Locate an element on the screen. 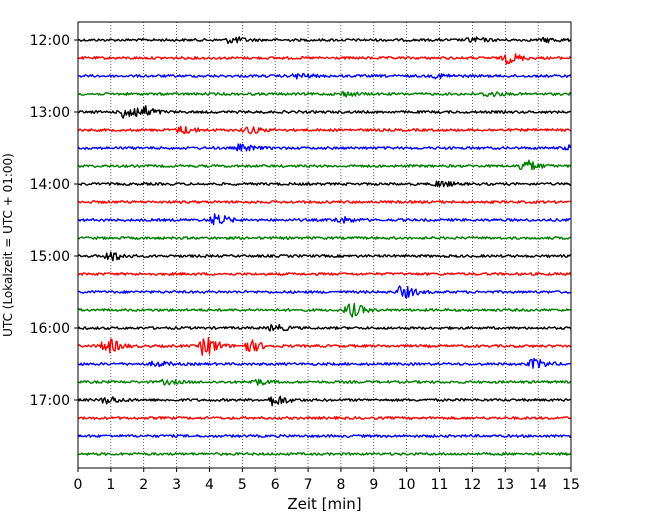 This screenshot has height=520, width=650. x-tick-label-10: 10 is located at coordinates (407, 485).